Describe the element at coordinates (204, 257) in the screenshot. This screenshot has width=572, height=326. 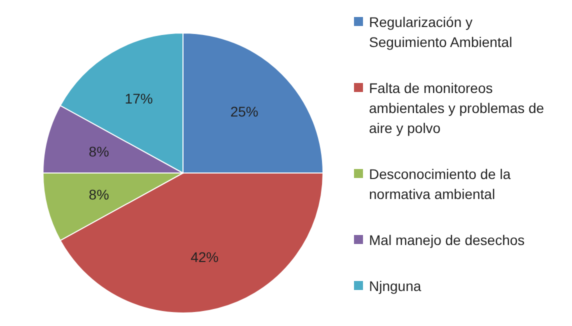
I see `data-label: 42%` at that location.